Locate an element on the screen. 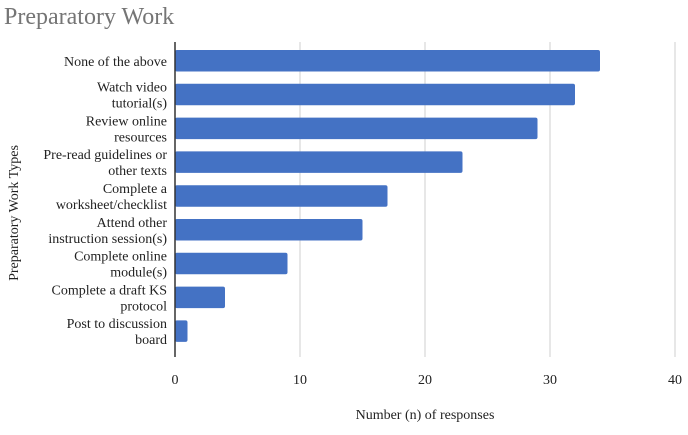 The image size is (688, 435). x-tick-label: 30 is located at coordinates (550, 380).